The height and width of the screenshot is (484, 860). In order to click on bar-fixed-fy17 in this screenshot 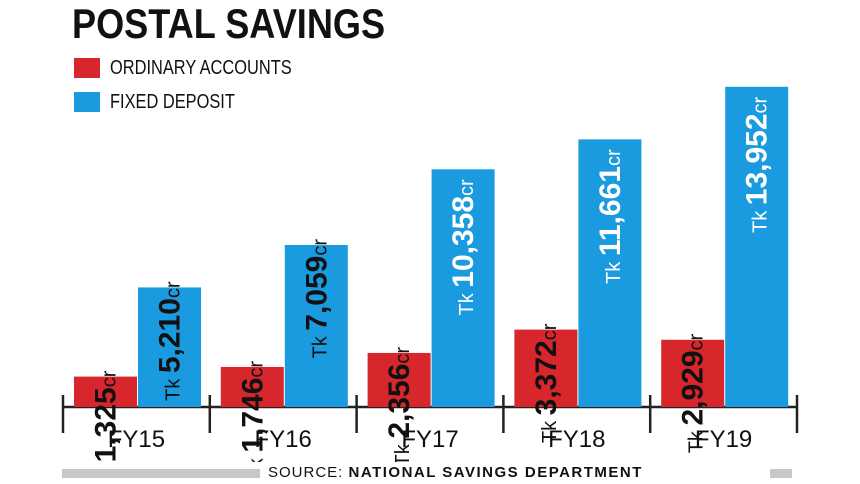, I will do `click(463, 288)`.